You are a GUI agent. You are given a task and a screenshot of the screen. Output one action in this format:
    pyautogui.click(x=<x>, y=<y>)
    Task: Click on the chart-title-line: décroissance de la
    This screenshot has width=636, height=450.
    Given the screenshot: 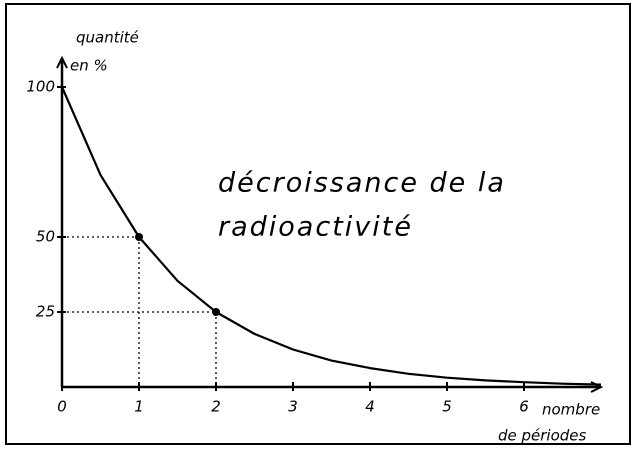 What is the action you would take?
    pyautogui.click(x=362, y=183)
    